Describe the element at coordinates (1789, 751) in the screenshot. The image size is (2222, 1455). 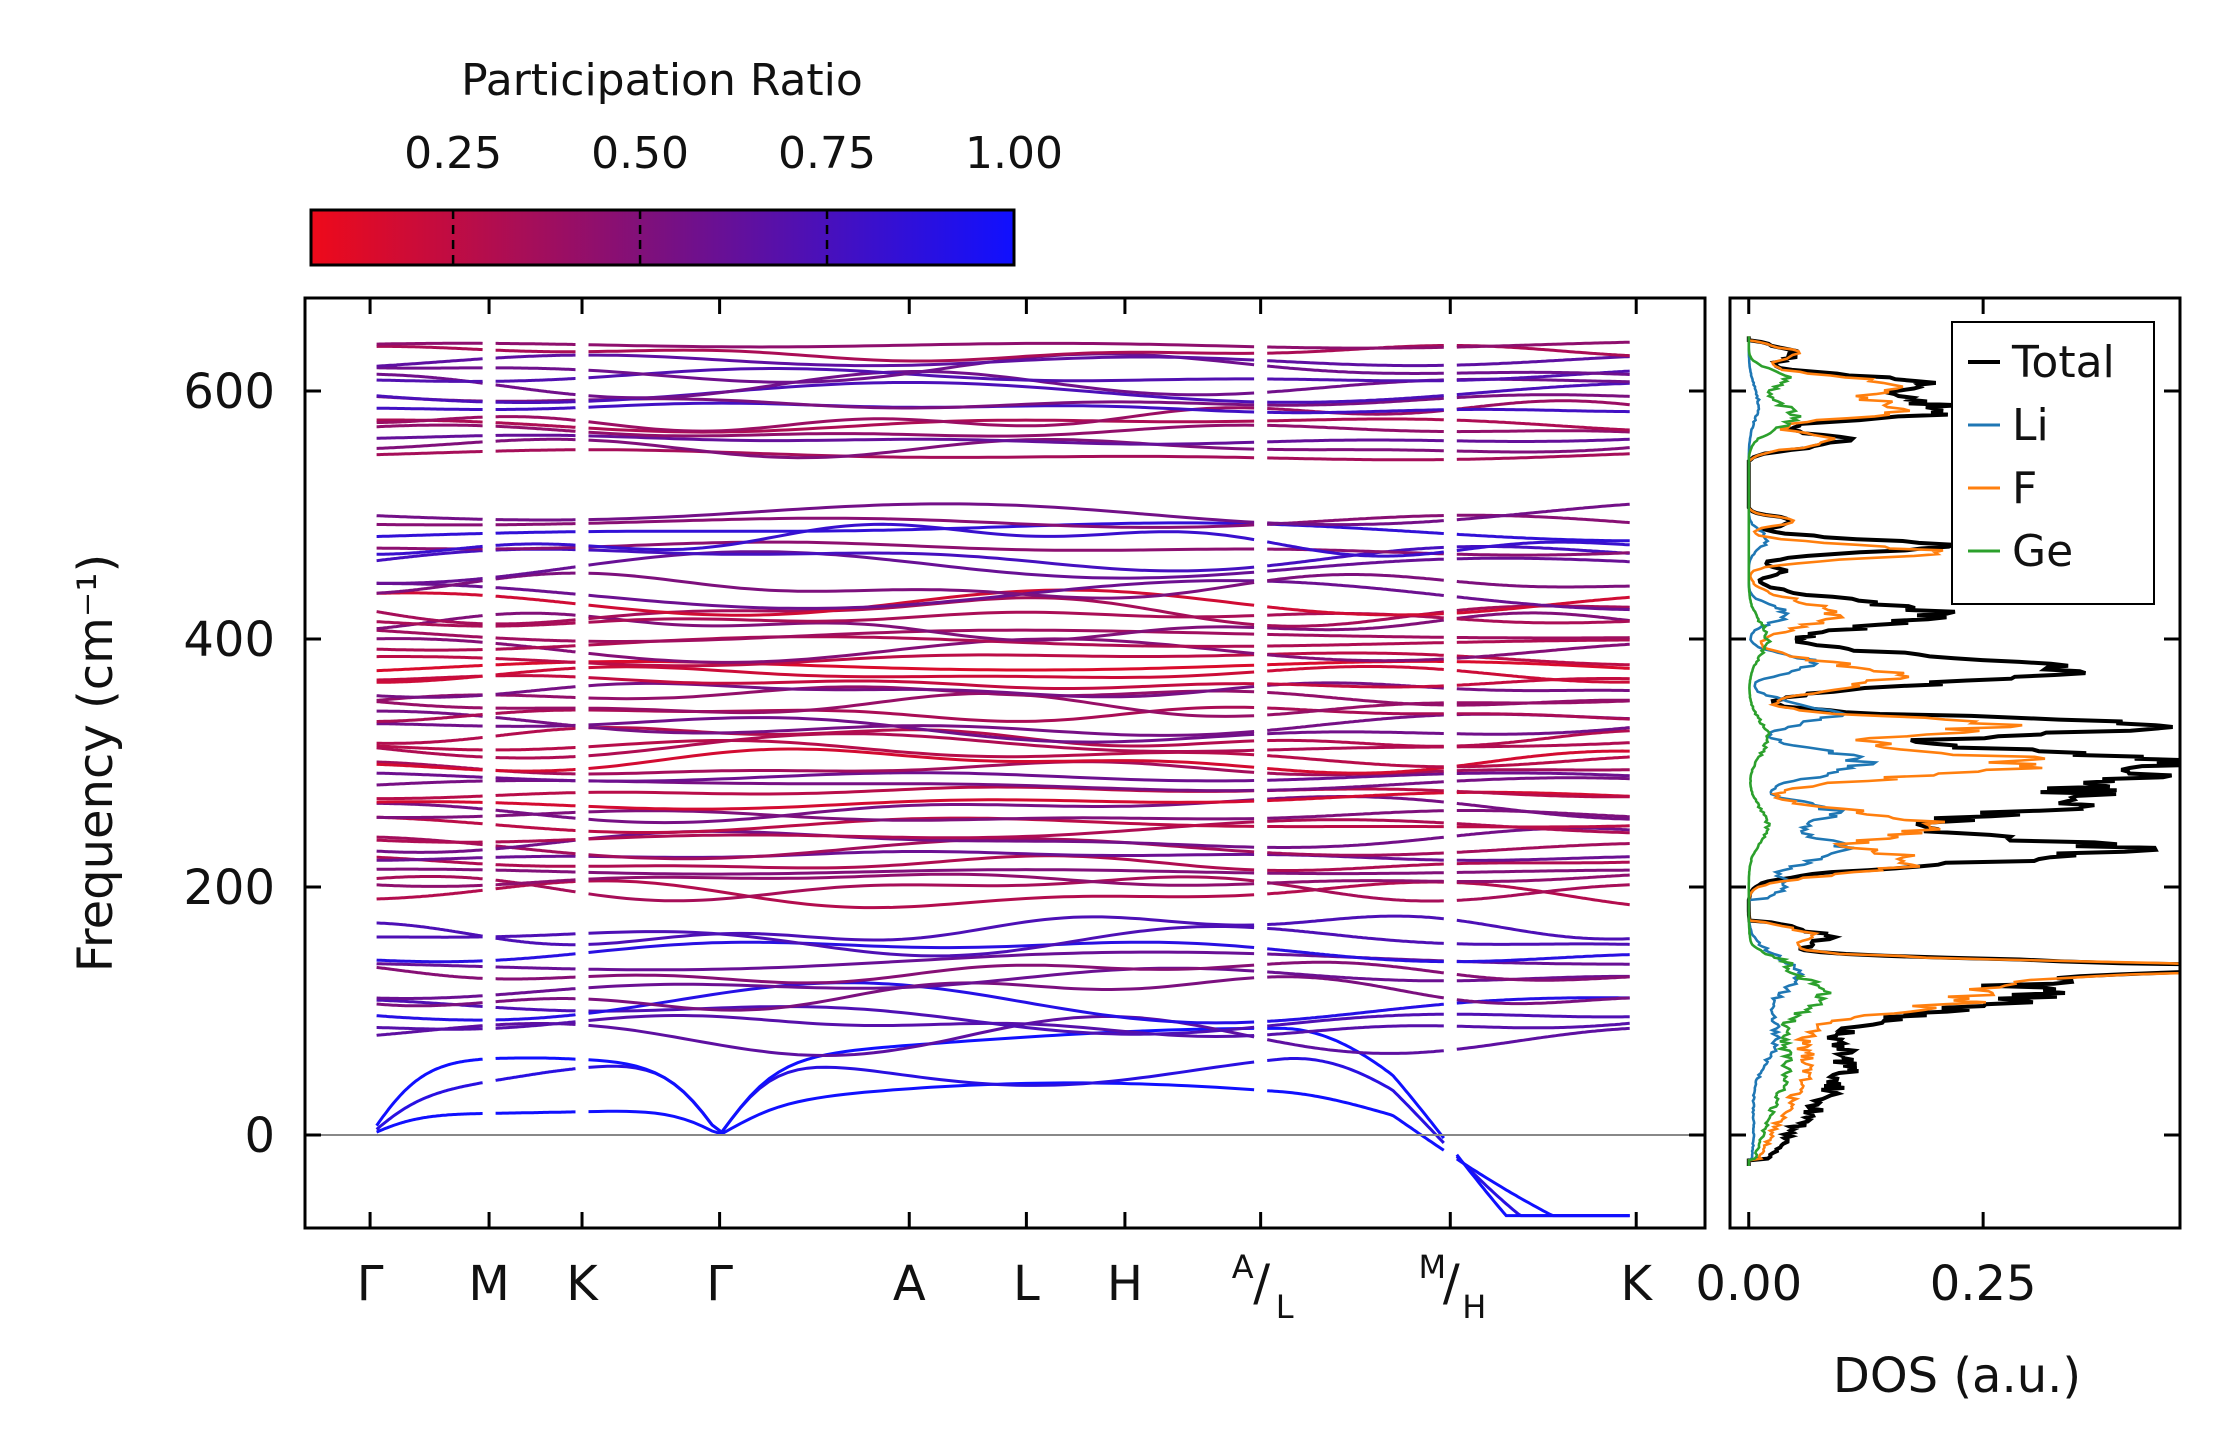
I see `dos-line-ge` at that location.